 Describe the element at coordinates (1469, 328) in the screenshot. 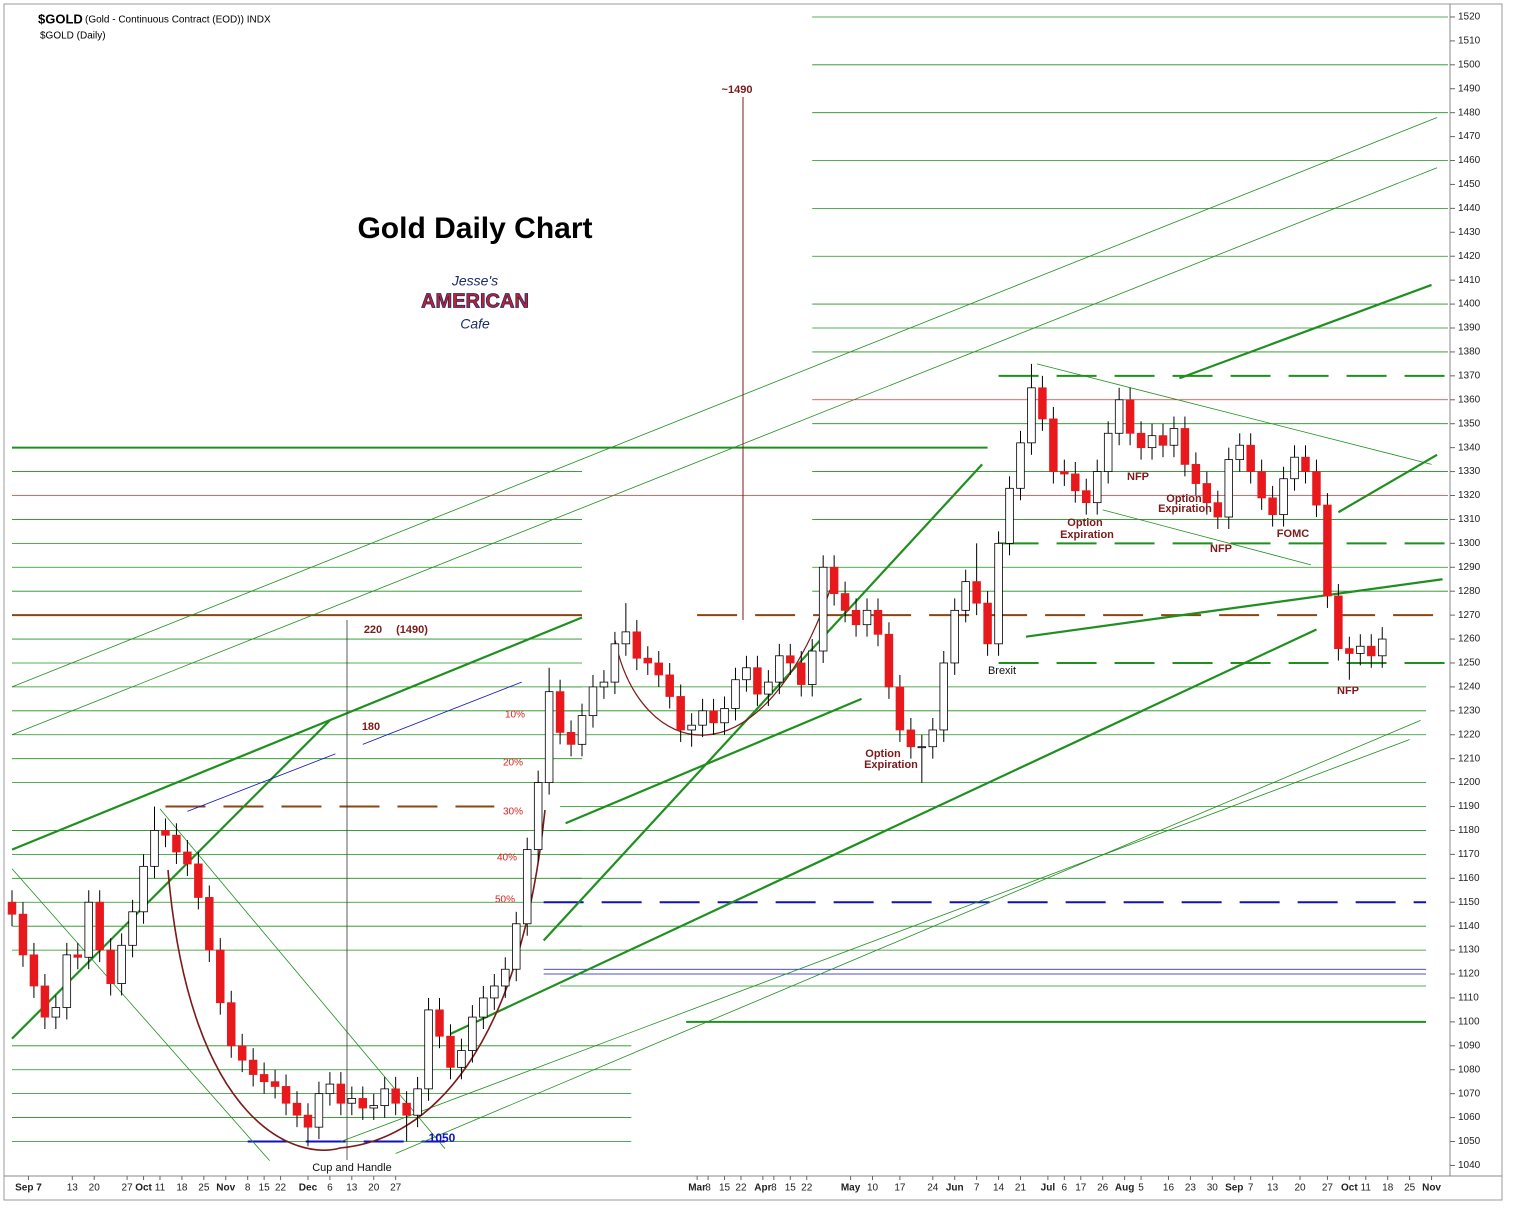

I see `y-tick-label: 1390` at that location.